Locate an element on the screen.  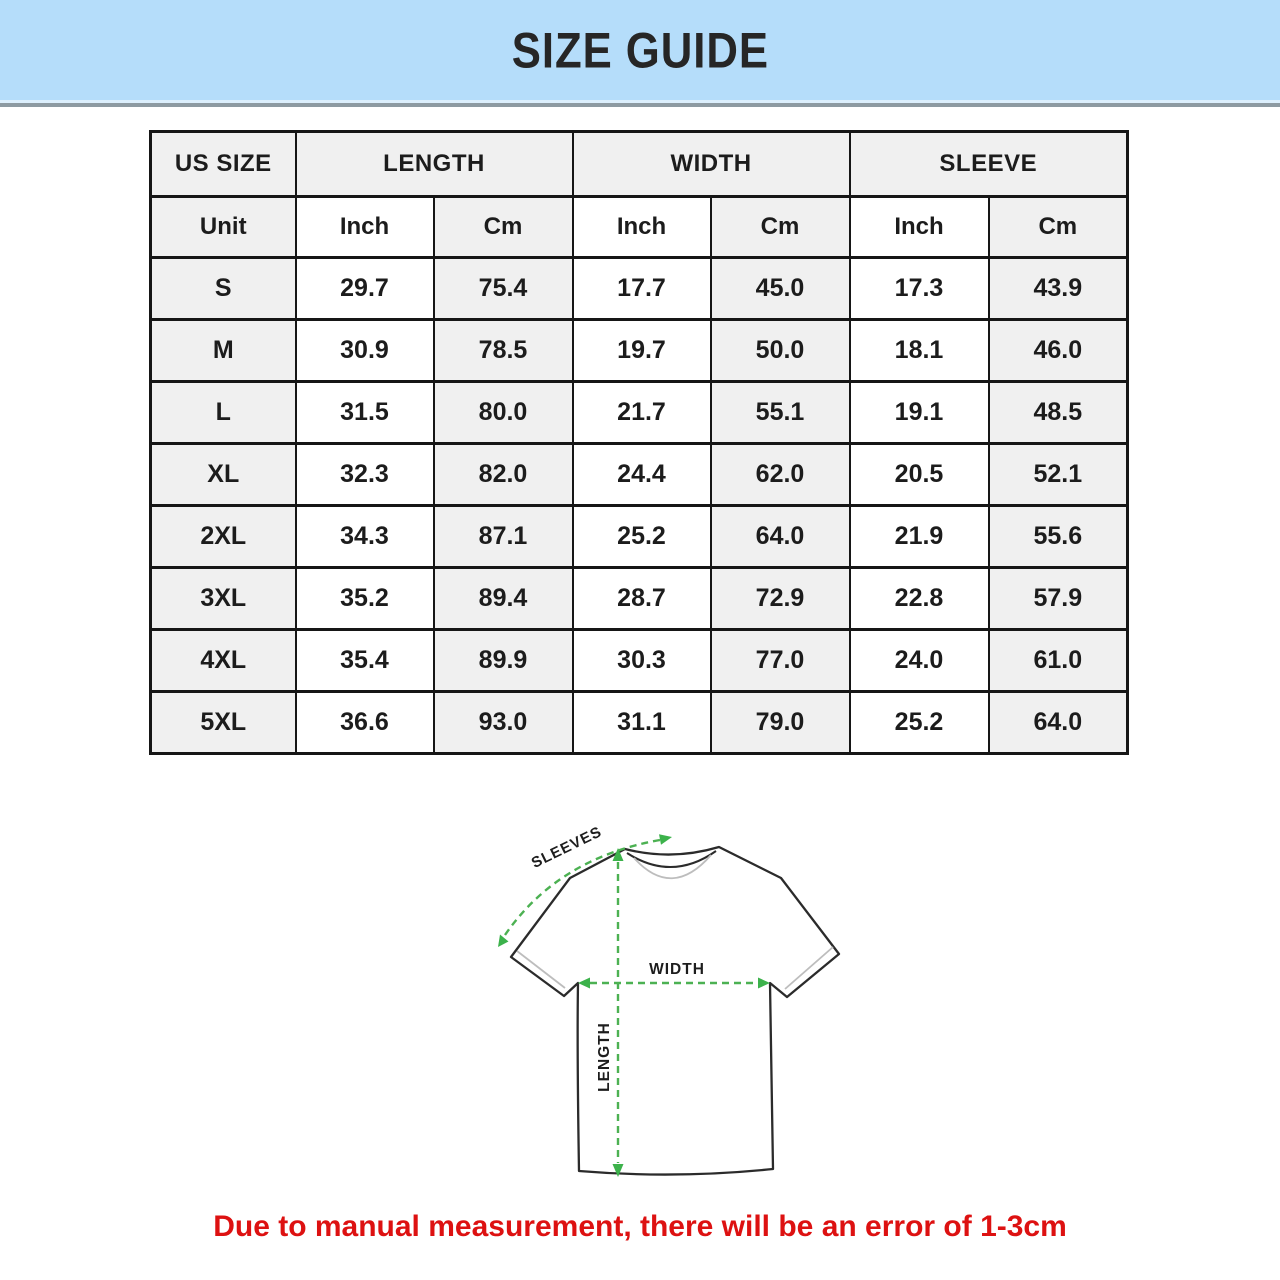
table-cell: 46.0 is located at coordinates (1058, 350).